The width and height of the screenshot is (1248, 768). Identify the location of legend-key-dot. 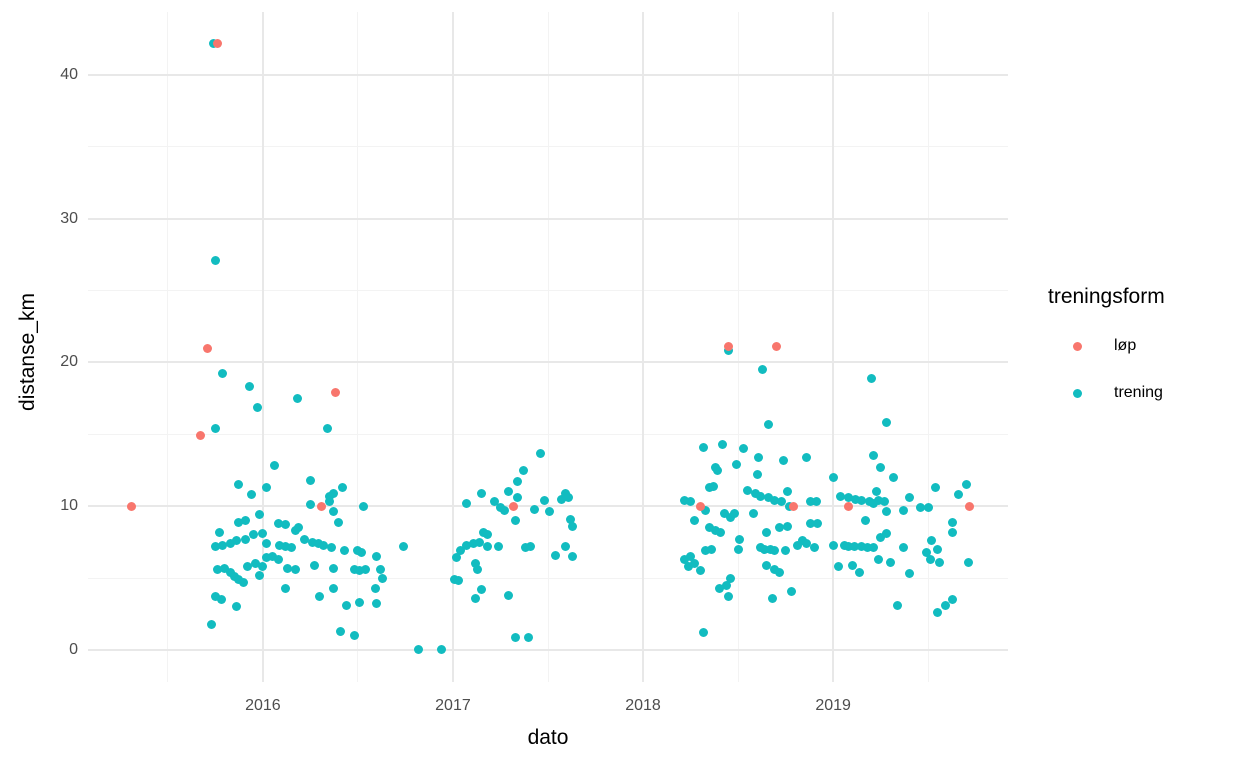
(1077, 346).